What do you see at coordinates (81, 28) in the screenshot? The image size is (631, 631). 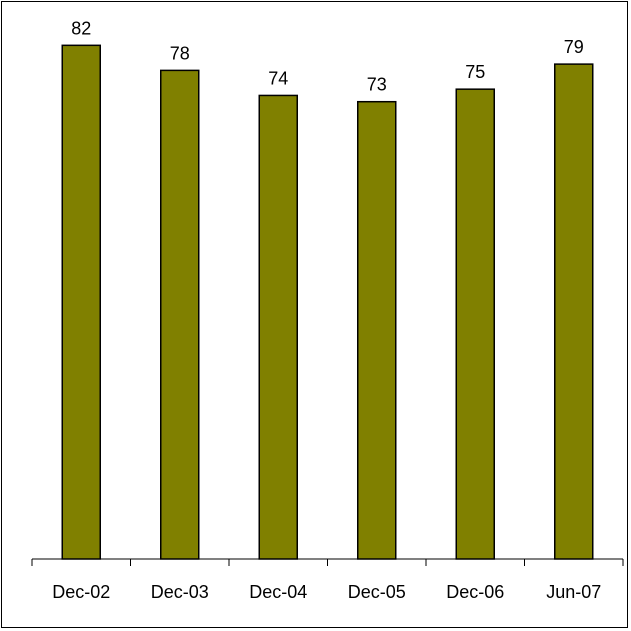 I see `data-label-dec-02: 82` at bounding box center [81, 28].